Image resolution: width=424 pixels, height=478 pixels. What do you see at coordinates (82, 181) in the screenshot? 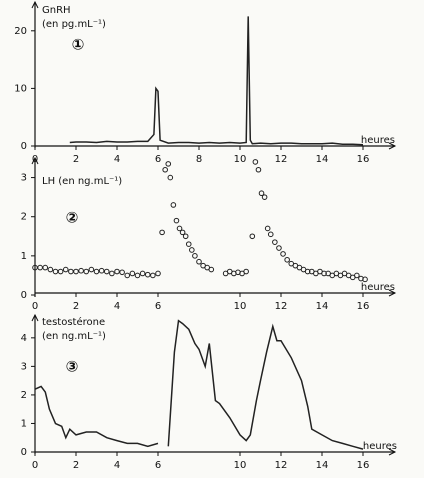
I see `chart-title: LH (en ng.mL⁻¹)` at bounding box center [82, 181].